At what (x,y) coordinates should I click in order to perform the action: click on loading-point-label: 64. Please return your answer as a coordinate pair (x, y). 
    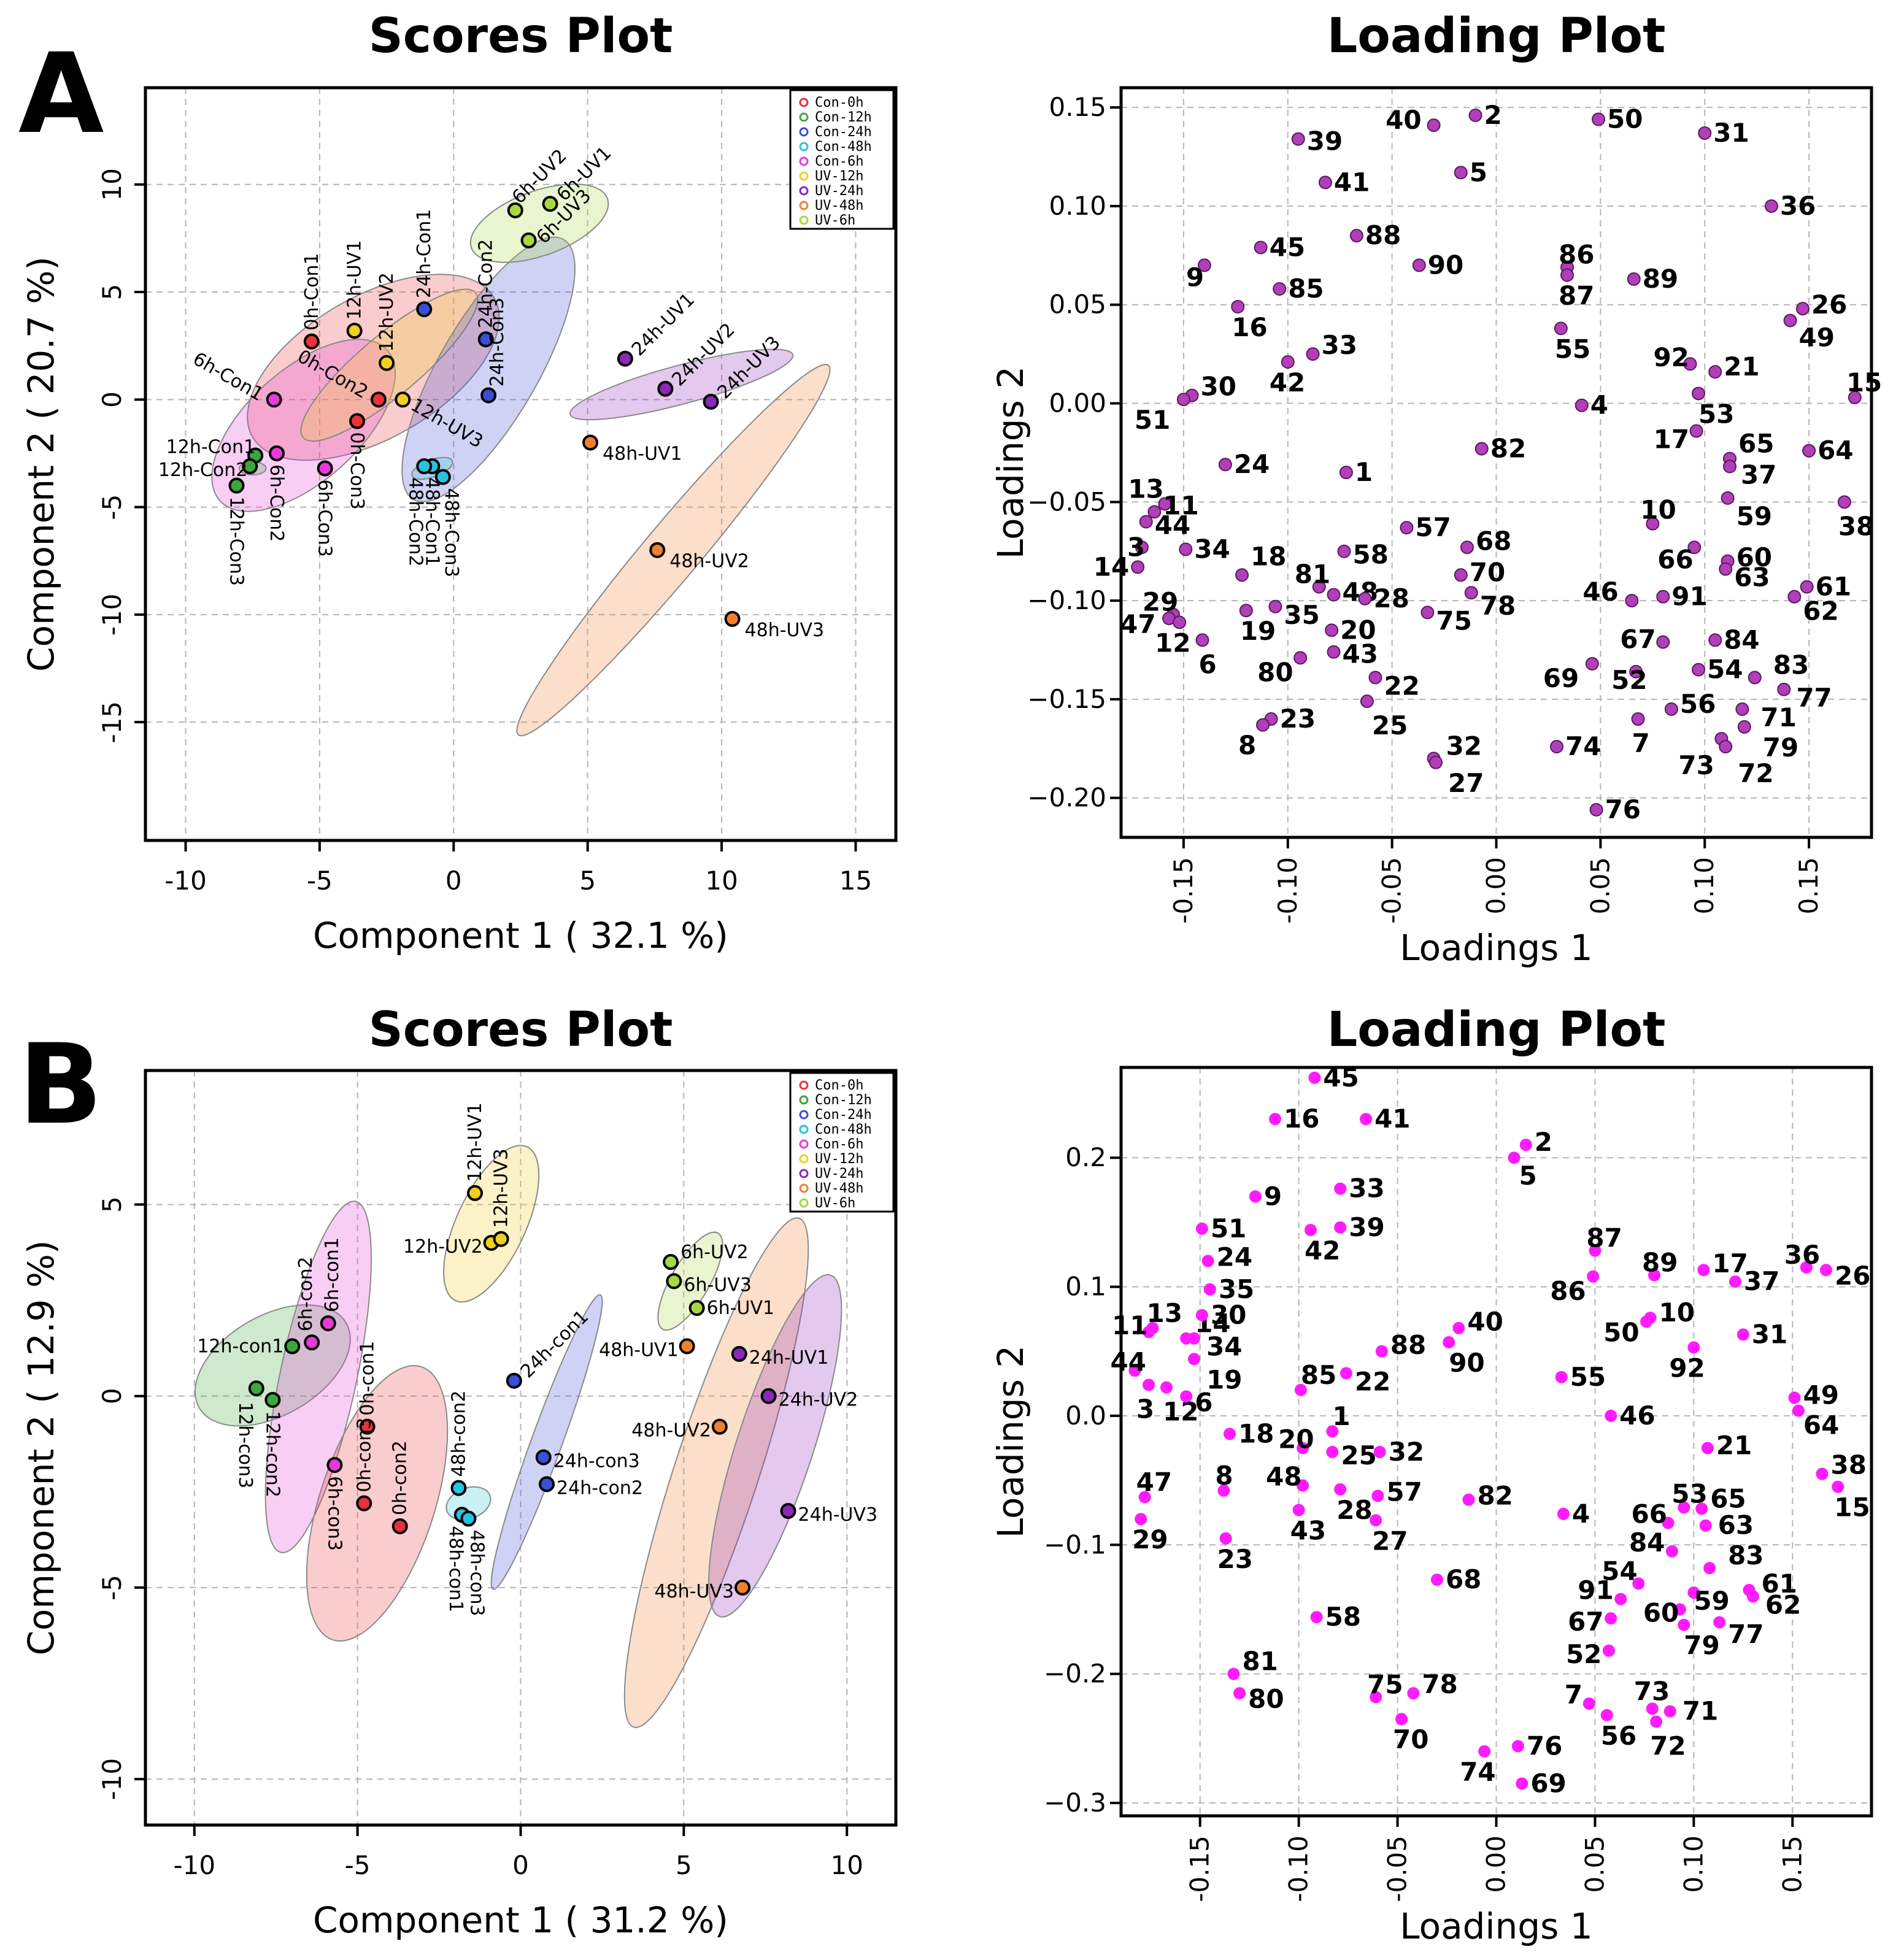
    Looking at the image, I should click on (1821, 1425).